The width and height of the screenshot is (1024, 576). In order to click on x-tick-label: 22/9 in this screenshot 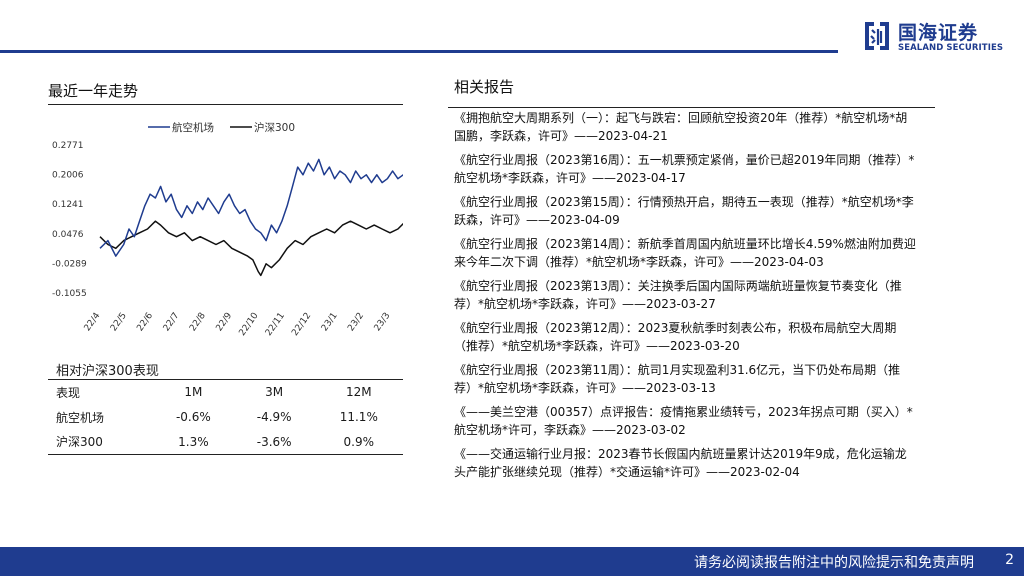, I will do `click(224, 322)`.